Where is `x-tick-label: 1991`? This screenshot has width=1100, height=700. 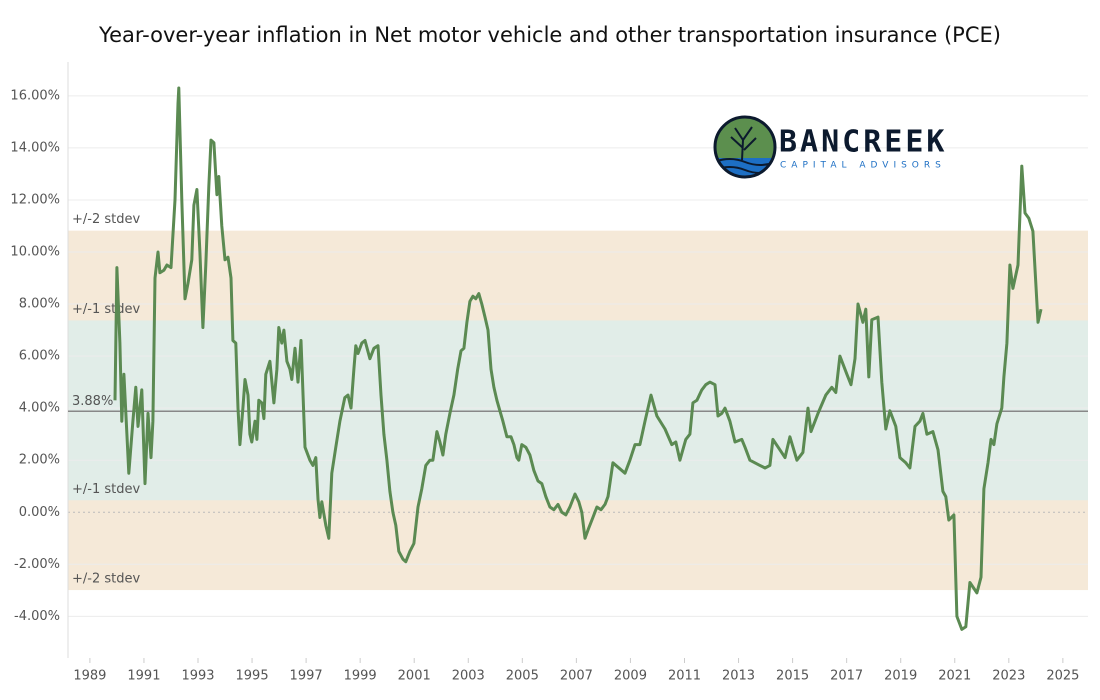 x-tick-label: 1991 is located at coordinates (143, 676).